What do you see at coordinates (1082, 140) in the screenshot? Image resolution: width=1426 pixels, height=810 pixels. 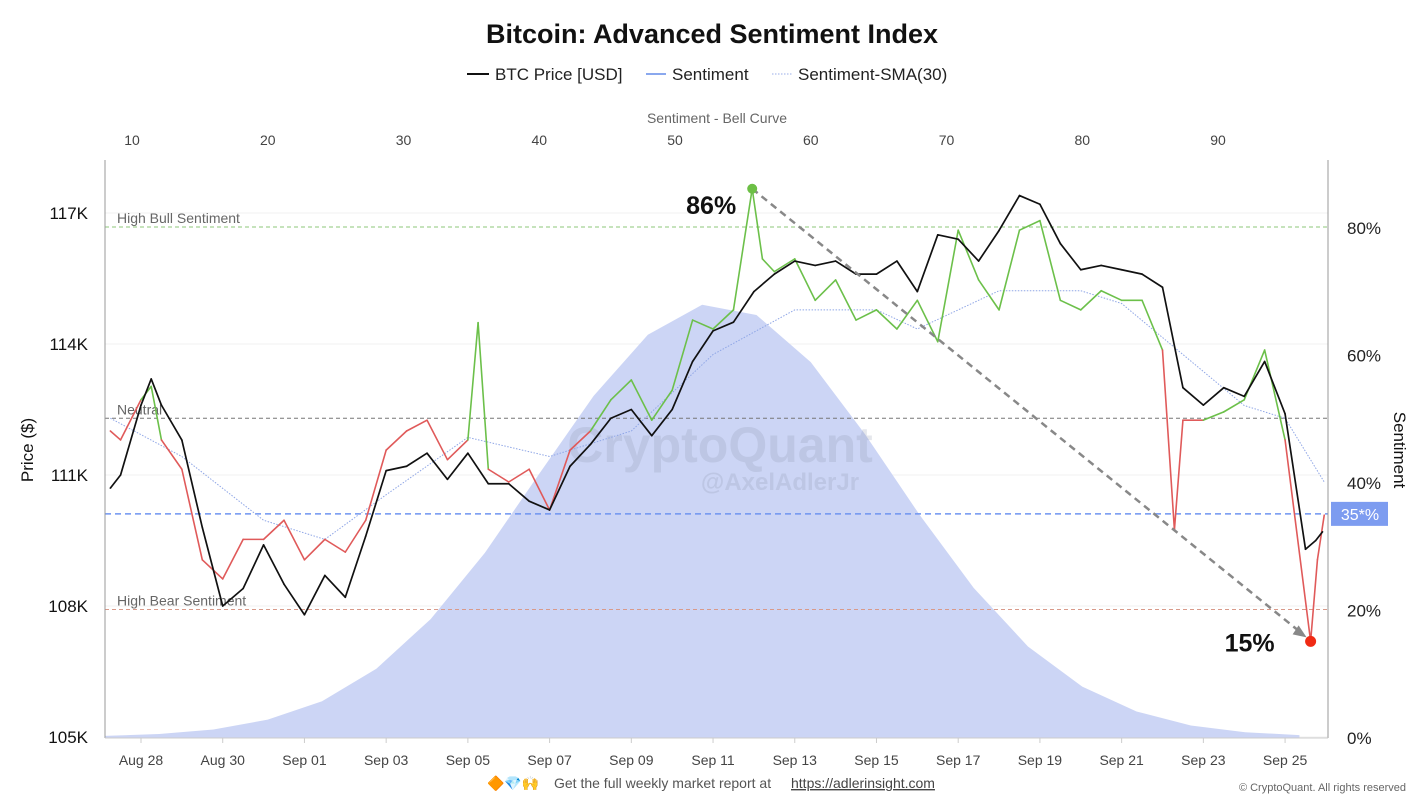 I see `top-tick-label: 80` at bounding box center [1082, 140].